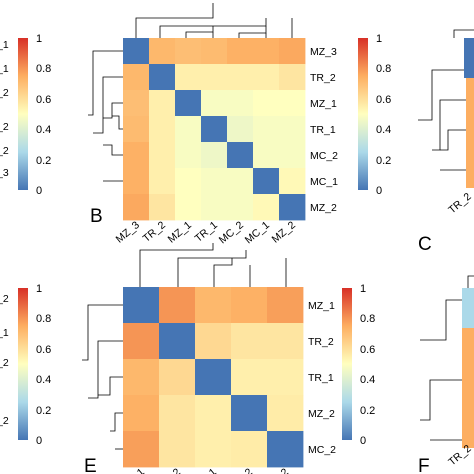 Image resolution: width=474 pixels, height=474 pixels. What do you see at coordinates (379, 39) in the screenshot?
I see `panel-b-cb-tick: 1` at bounding box center [379, 39].